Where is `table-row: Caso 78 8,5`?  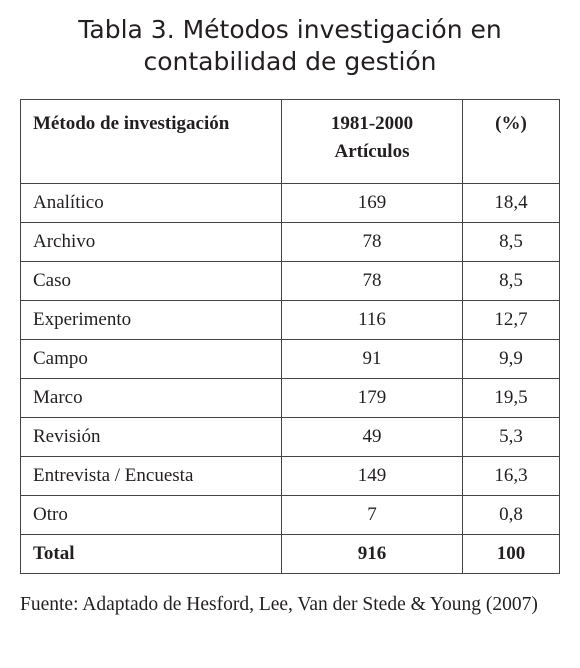 table-row: Caso 78 8,5 is located at coordinates (290, 281).